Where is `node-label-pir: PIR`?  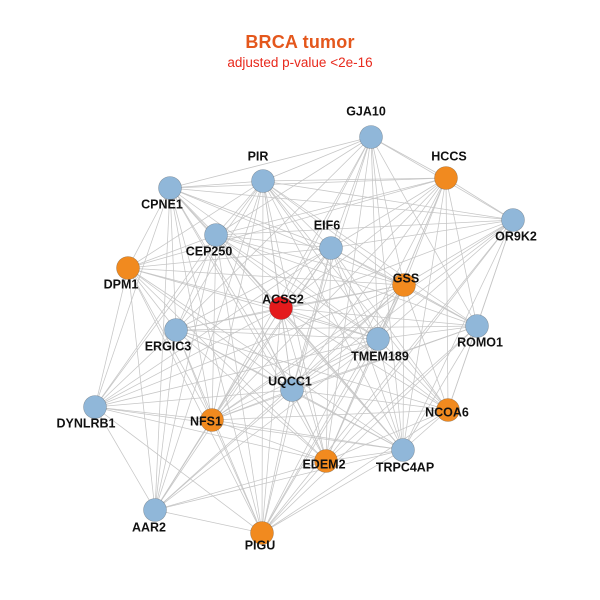
node-label-pir: PIR is located at coordinates (258, 156).